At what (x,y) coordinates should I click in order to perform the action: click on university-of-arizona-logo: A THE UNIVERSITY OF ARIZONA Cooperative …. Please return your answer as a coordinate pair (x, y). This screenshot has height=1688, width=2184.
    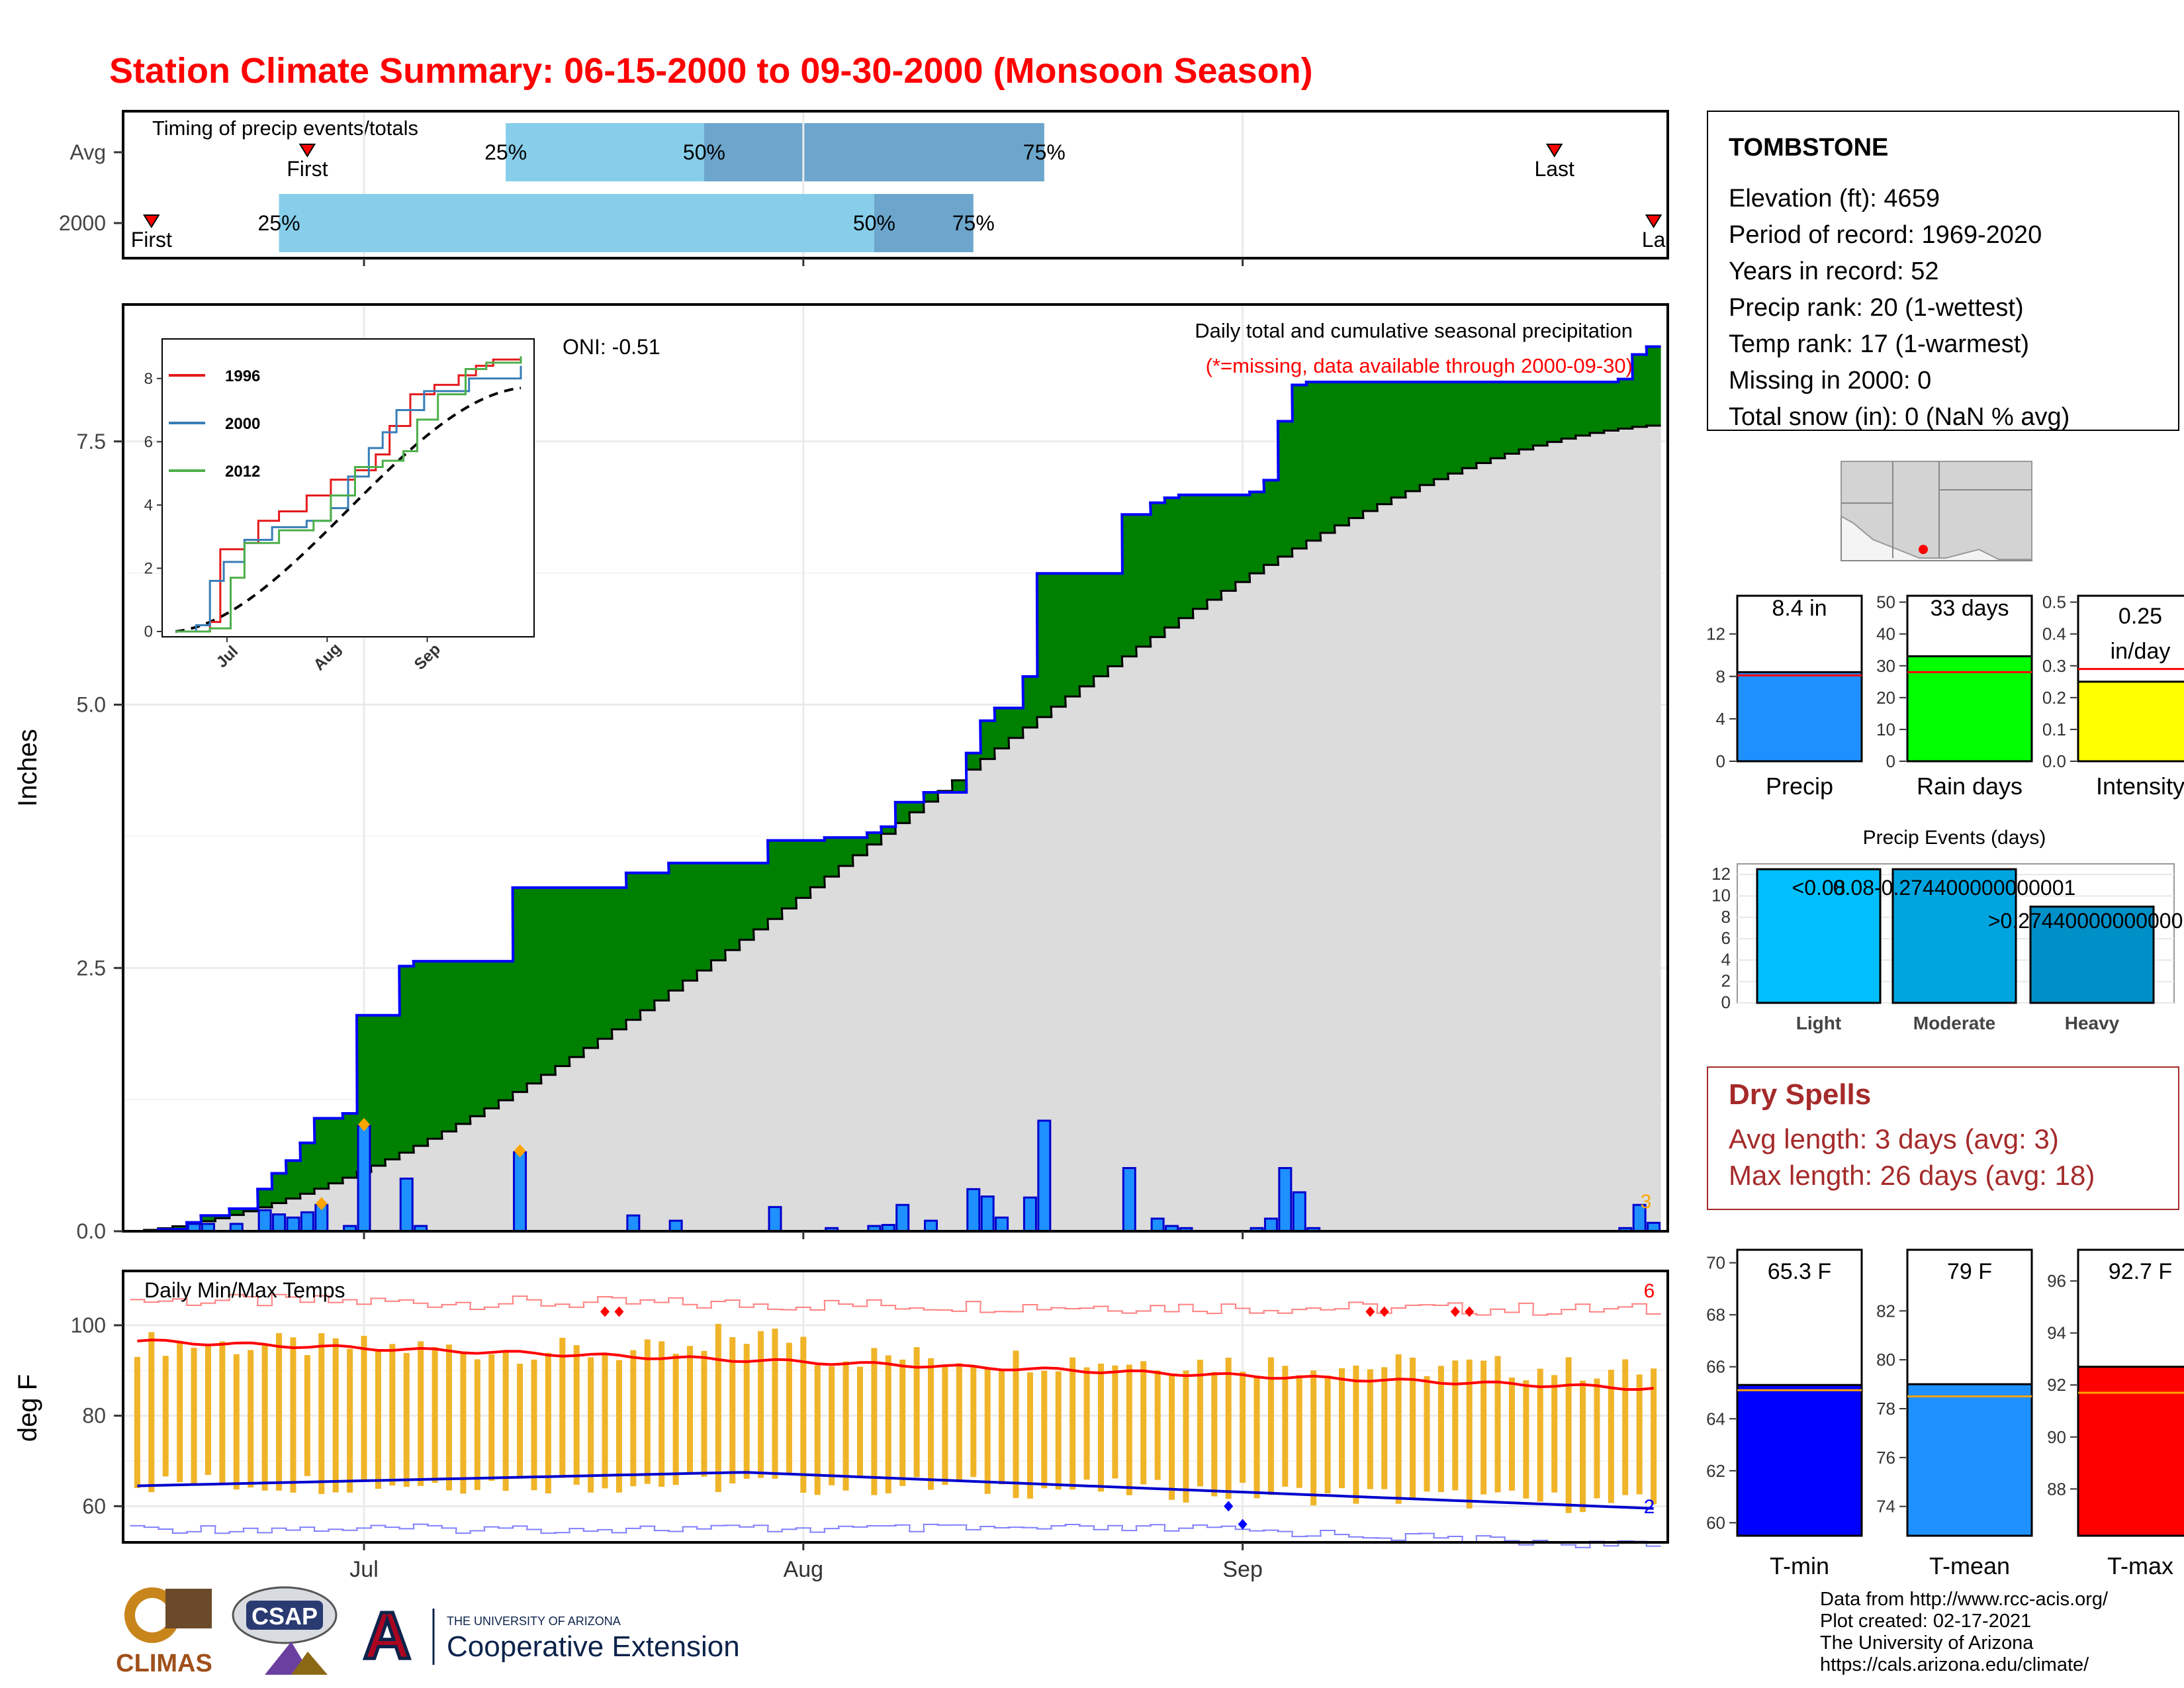
    Looking at the image, I should click on (550, 1636).